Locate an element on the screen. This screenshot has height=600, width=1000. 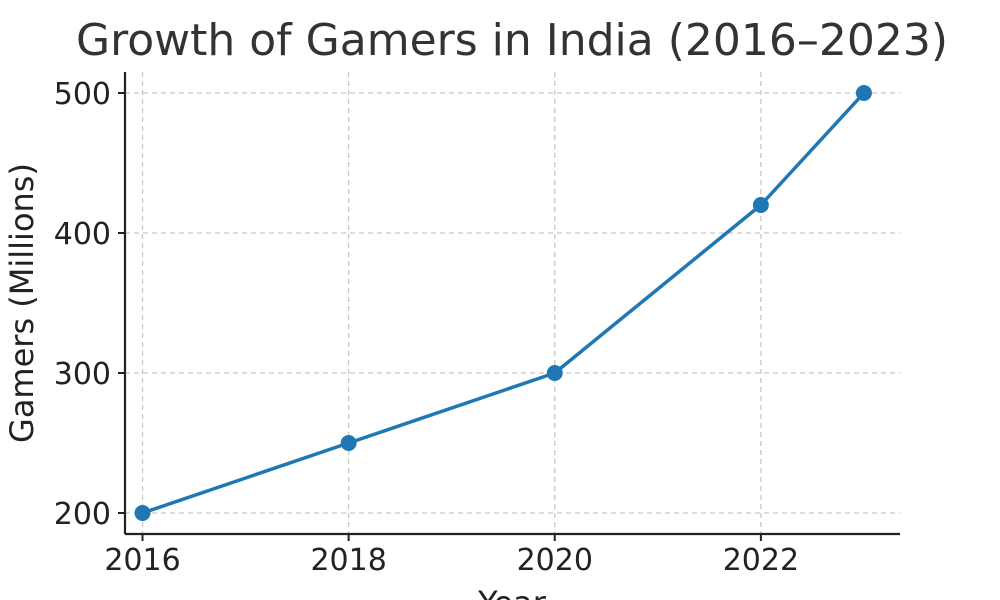
data-point-2023 is located at coordinates (863, 93).